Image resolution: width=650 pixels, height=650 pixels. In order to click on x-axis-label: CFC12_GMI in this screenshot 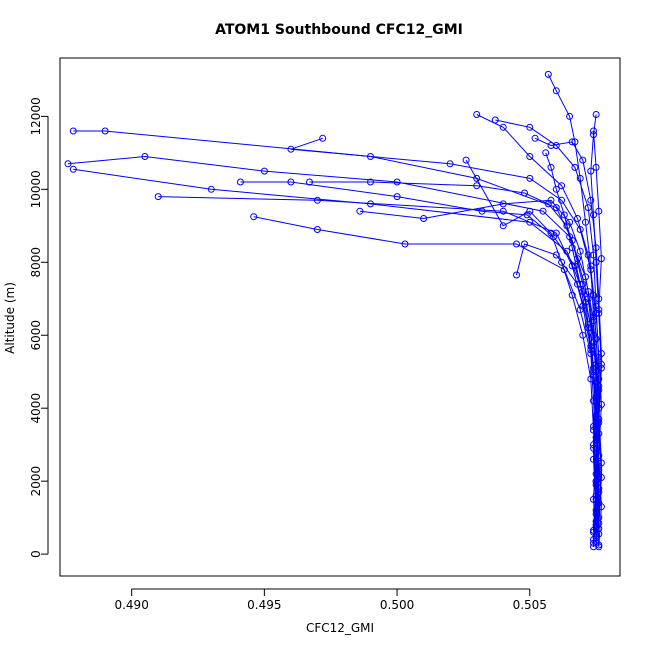, I will do `click(340, 628)`.